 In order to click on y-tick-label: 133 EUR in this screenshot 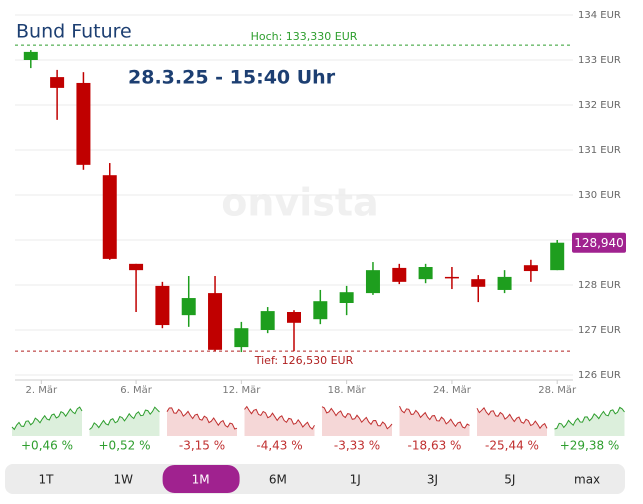, I will do `click(599, 60)`.